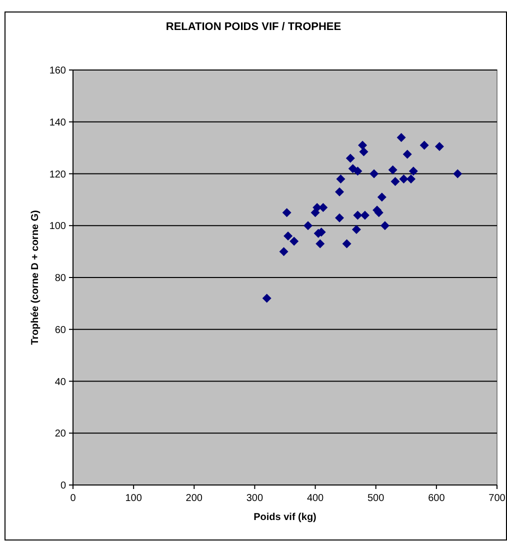 The height and width of the screenshot is (542, 507). What do you see at coordinates (315, 498) in the screenshot?
I see `x-tick-label: 400` at bounding box center [315, 498].